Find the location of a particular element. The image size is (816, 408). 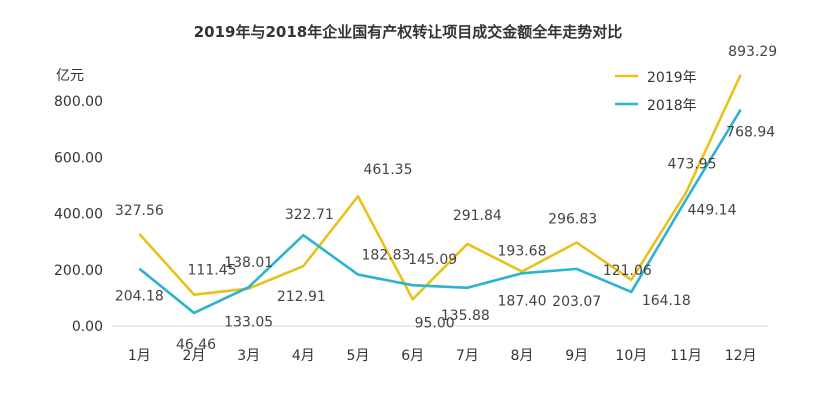

data-label-2019: 164.18 is located at coordinates (666, 301).